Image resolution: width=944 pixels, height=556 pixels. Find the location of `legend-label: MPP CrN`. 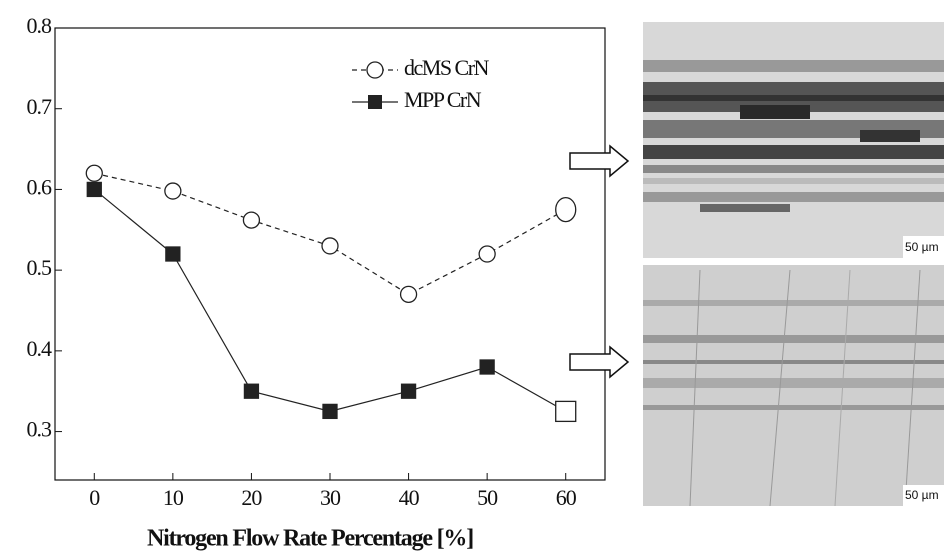

legend-label: MPP CrN is located at coordinates (443, 99).